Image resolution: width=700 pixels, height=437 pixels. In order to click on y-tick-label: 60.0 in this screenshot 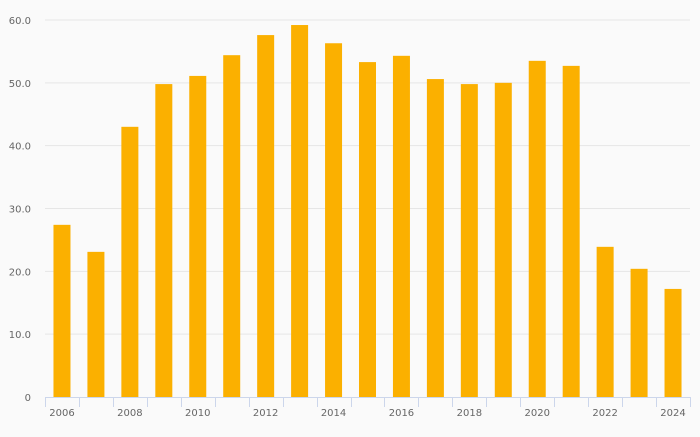, I will do `click(20, 21)`.